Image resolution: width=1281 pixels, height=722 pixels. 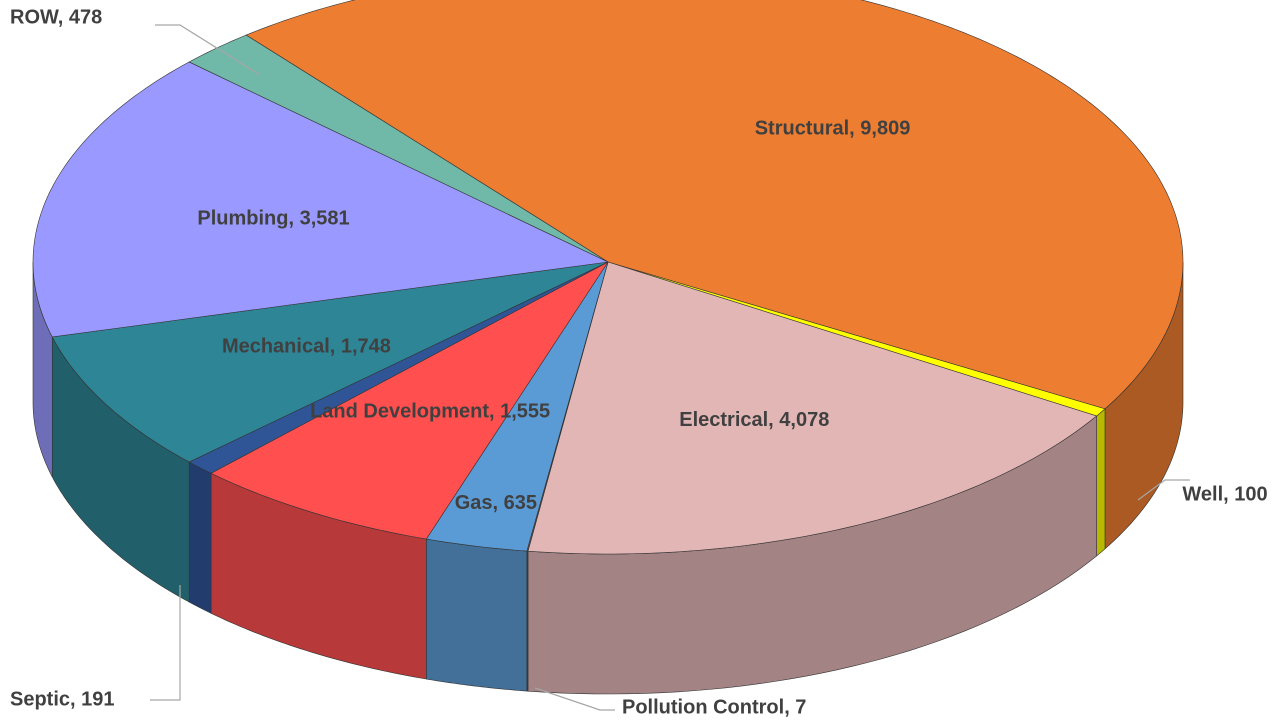 I want to click on data-label: Pollution Control, 7, so click(x=714, y=707).